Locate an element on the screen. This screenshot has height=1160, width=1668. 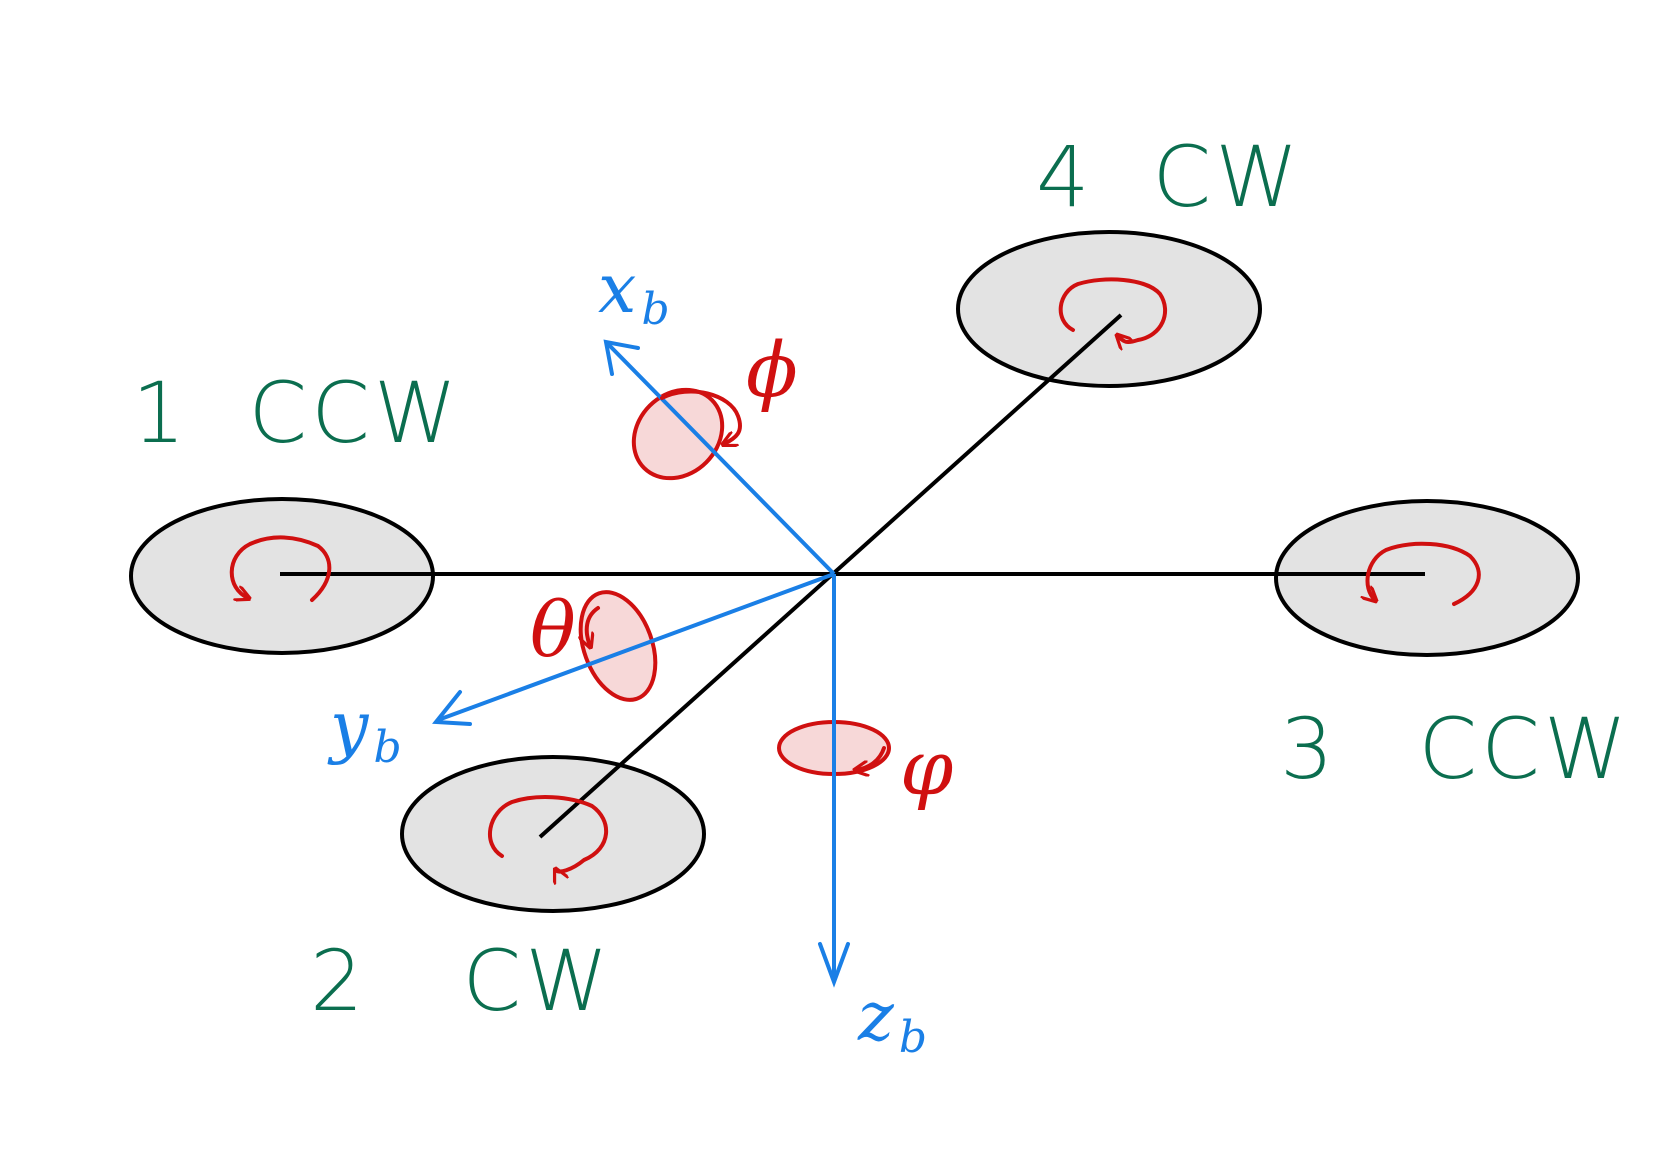
z-axis-name: z is located at coordinates (876, 1017).